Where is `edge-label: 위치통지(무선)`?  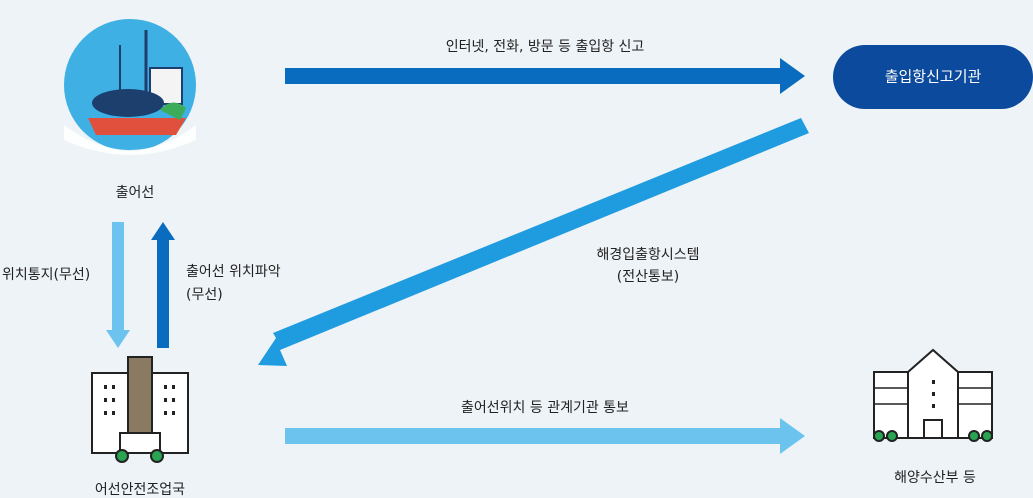
edge-label: 위치통지(무선) is located at coordinates (46, 275).